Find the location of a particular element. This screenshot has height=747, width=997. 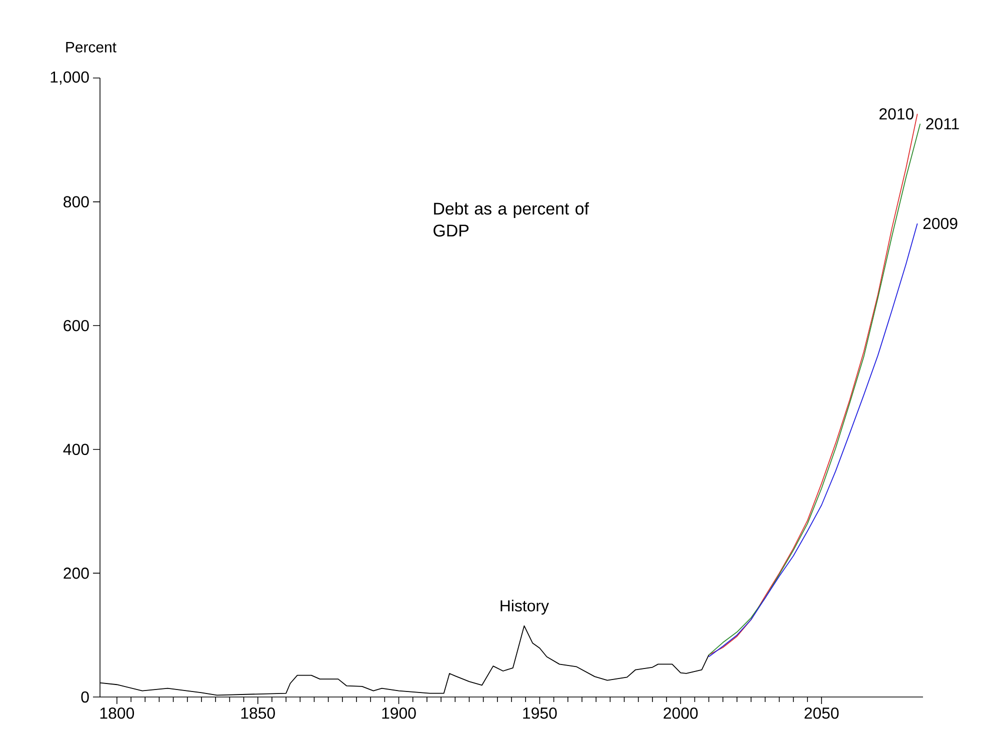

x-tick-label: 1900 is located at coordinates (399, 713).